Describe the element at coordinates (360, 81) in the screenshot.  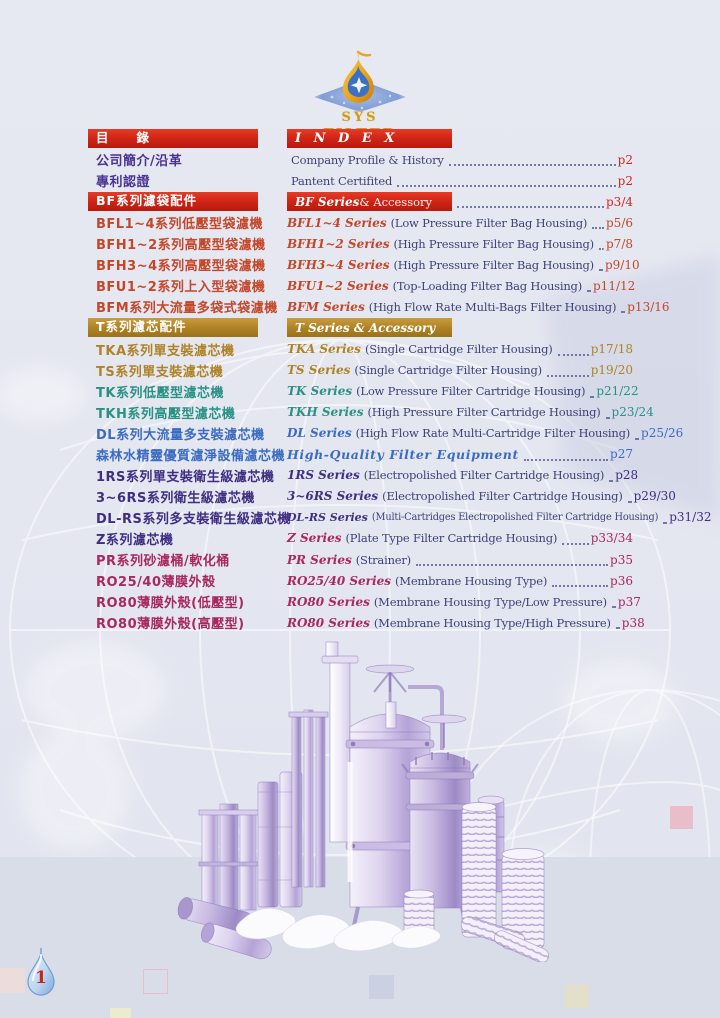
I see `drop-splash-logo-icon` at that location.